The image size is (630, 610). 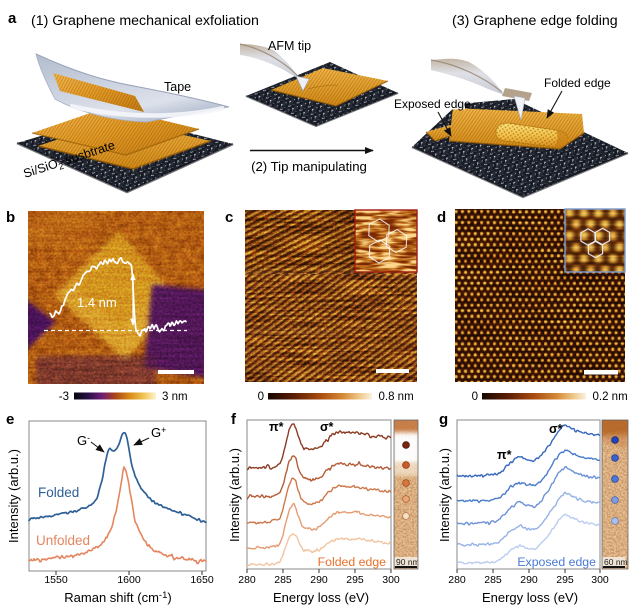 What do you see at coordinates (129, 580) in the screenshot?
I see `svg-text: 1600` at bounding box center [129, 580].